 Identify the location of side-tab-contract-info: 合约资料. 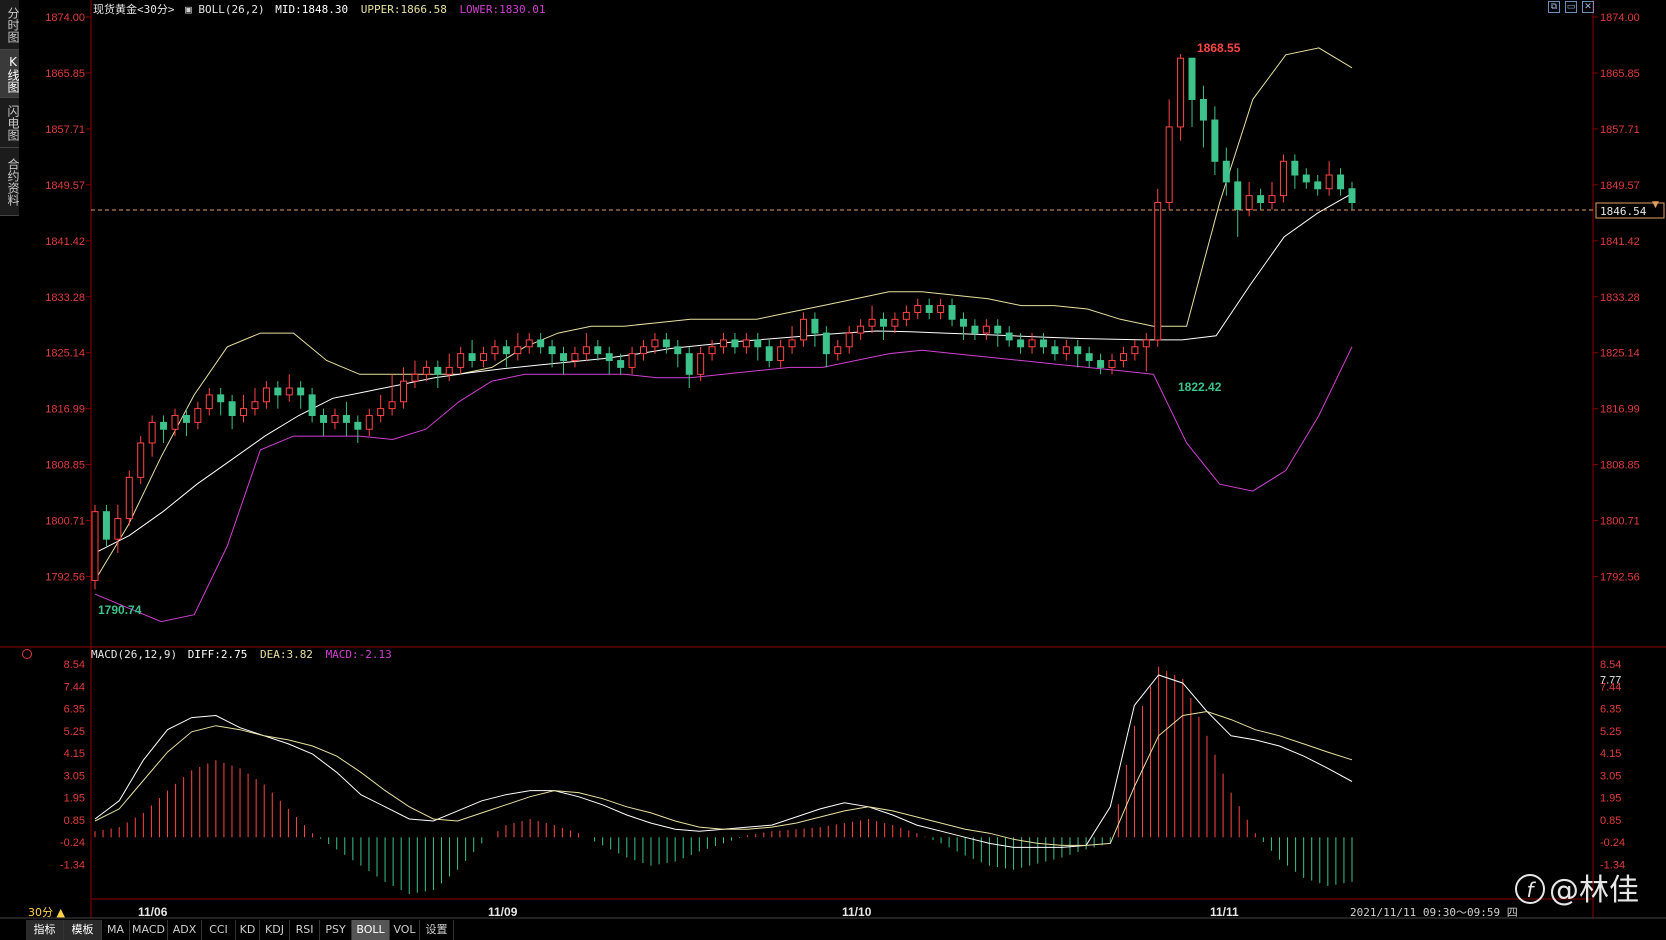
(10, 182).